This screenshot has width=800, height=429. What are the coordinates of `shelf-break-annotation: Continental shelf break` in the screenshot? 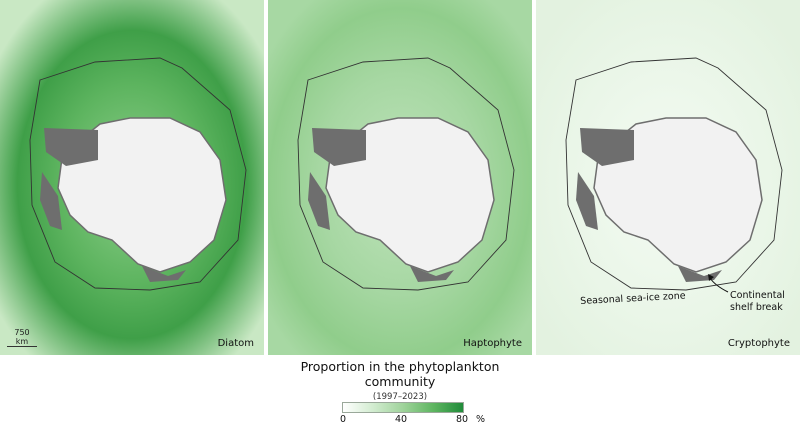 It's located at (757, 302).